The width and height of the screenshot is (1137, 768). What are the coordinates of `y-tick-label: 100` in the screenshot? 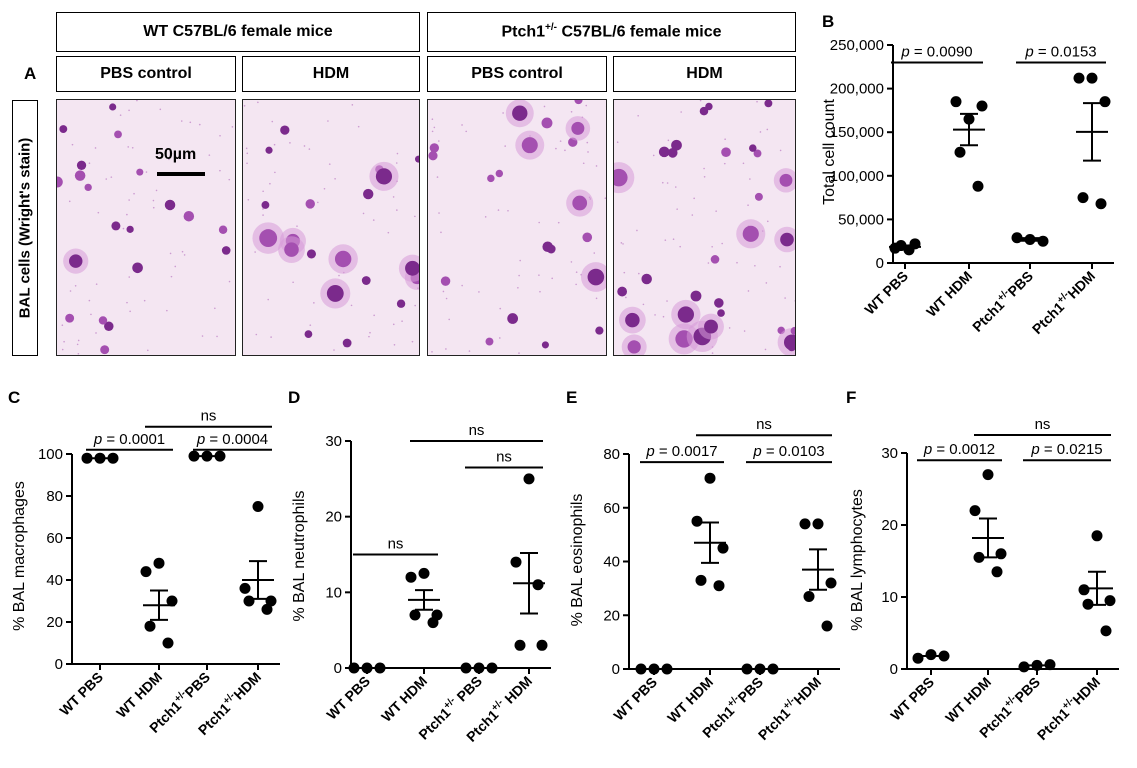 It's located at (50, 454).